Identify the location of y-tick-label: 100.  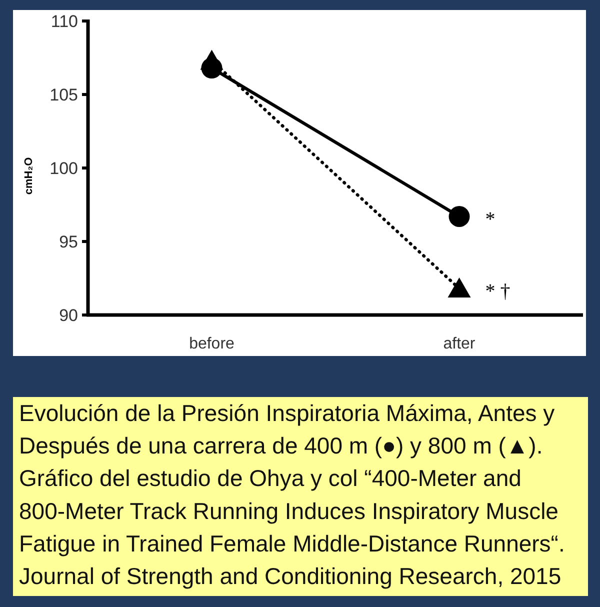
(64, 168).